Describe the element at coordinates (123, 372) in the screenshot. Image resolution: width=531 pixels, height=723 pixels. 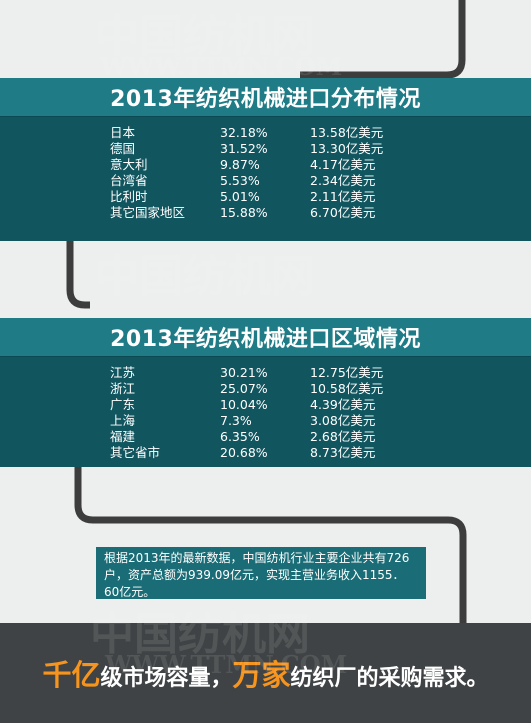
I see `row-name: 江苏` at that location.